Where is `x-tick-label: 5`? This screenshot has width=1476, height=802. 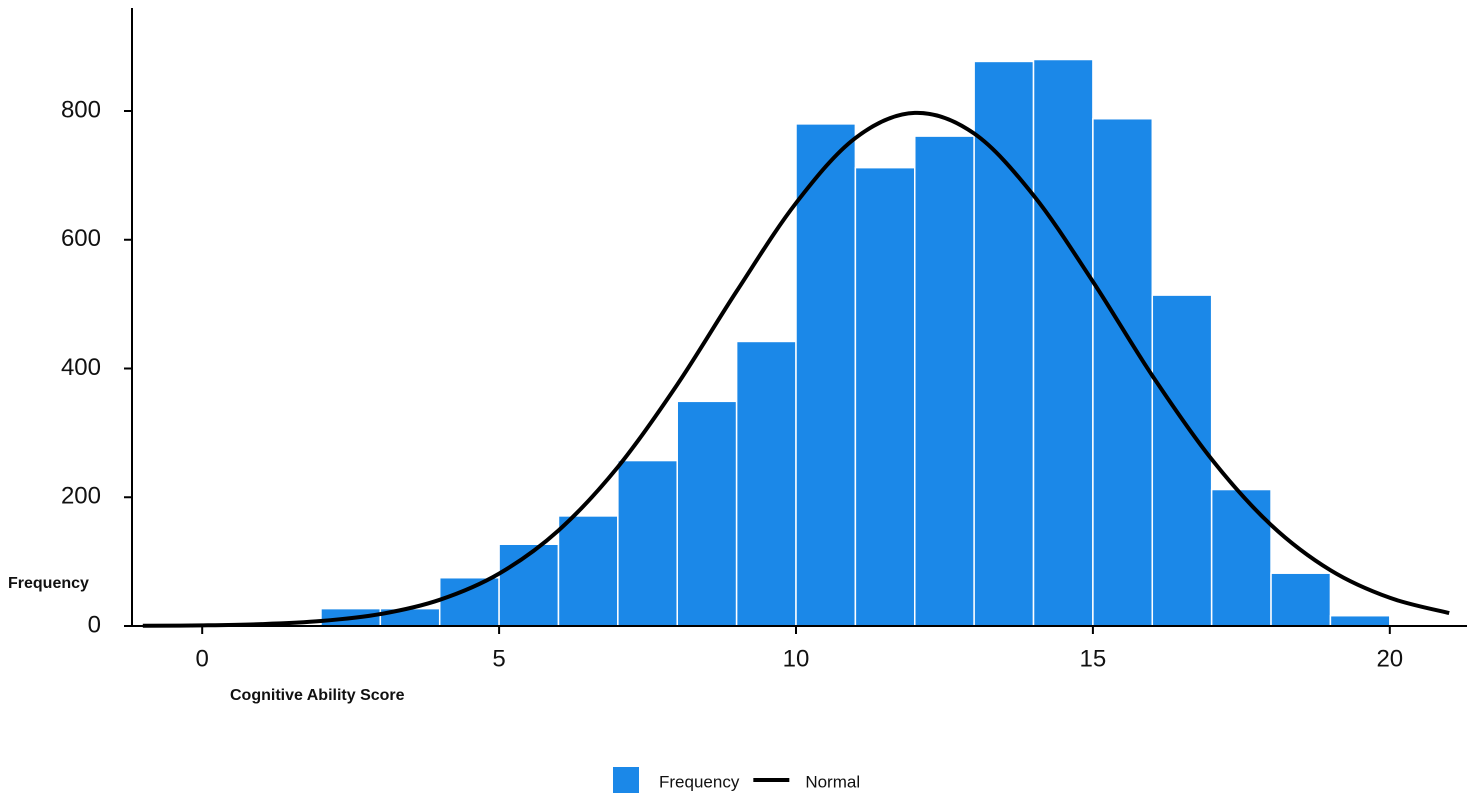 x-tick-label: 5 is located at coordinates (498, 658).